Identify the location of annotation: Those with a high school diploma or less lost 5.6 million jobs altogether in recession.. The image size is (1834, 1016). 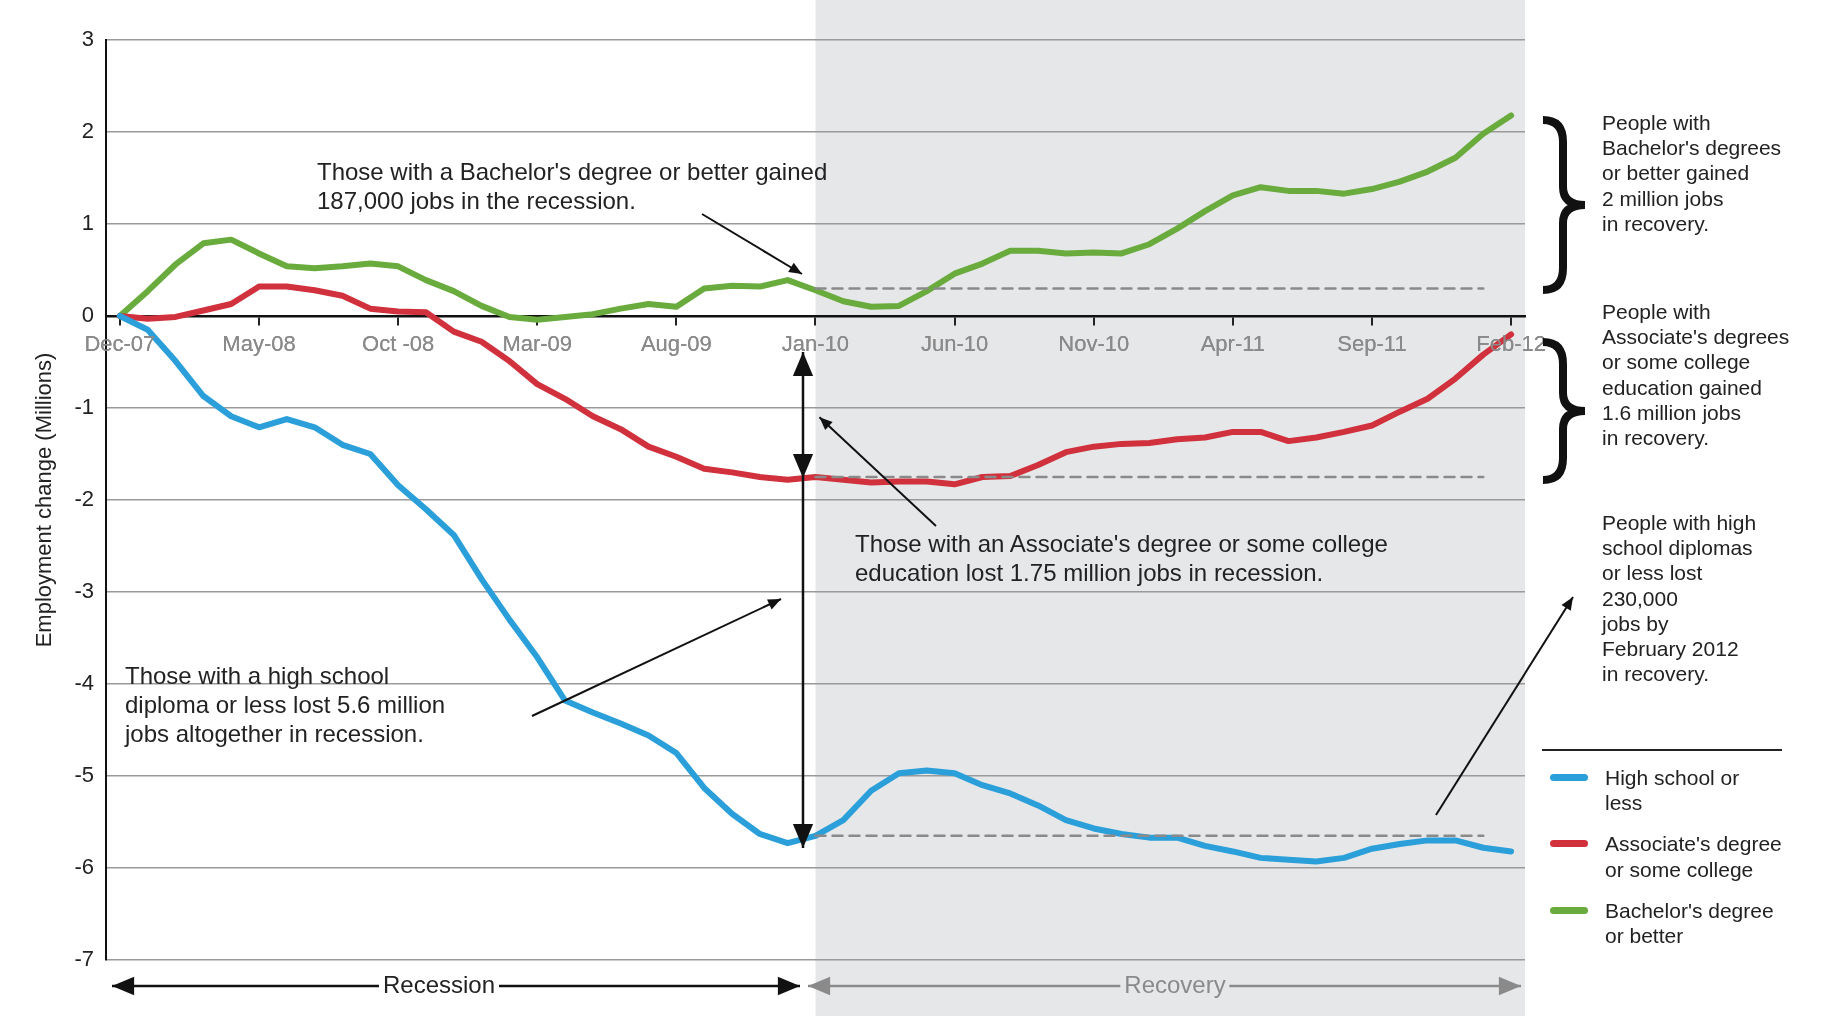
(285, 705).